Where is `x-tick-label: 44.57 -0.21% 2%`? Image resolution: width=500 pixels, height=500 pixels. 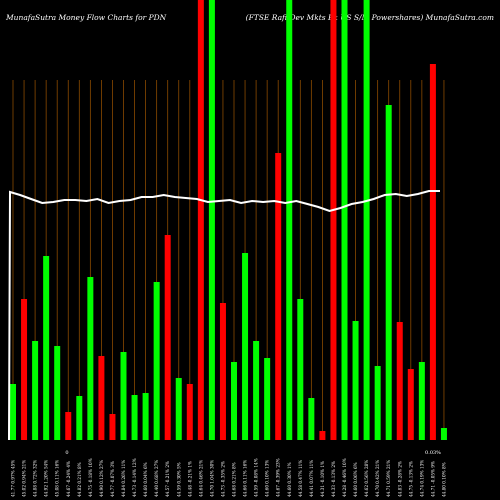 x-tick-label: 44.57 -0.21% 2% is located at coordinates (167, 479).